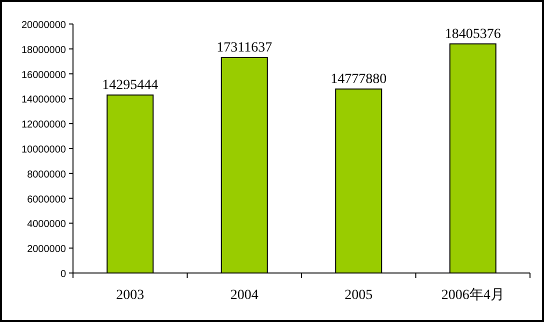 The image size is (544, 322). What do you see at coordinates (244, 48) in the screenshot?
I see `data-label: 17311637` at bounding box center [244, 48].